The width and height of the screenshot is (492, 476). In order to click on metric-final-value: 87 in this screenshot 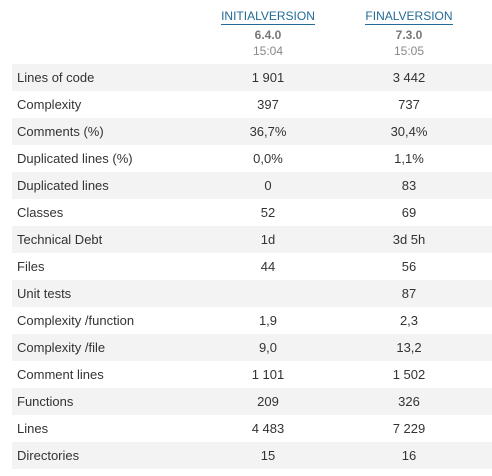, I will do `click(409, 293)`.